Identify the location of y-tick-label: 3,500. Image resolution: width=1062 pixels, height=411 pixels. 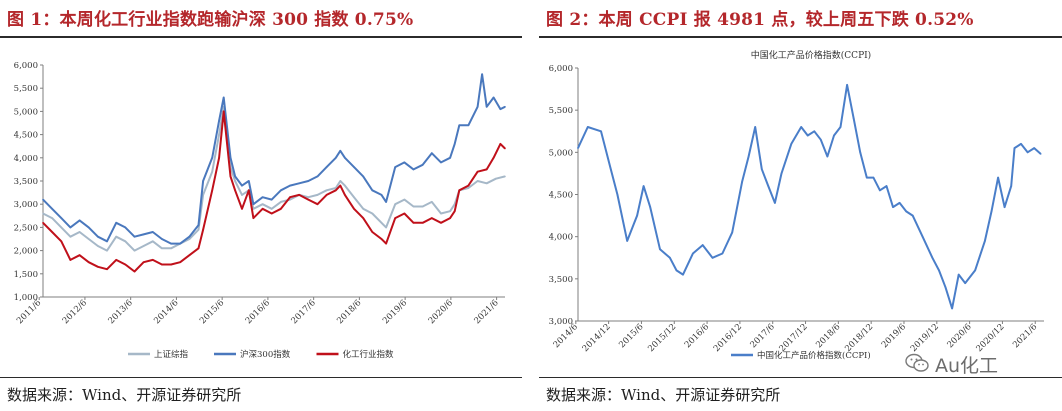
(561, 280).